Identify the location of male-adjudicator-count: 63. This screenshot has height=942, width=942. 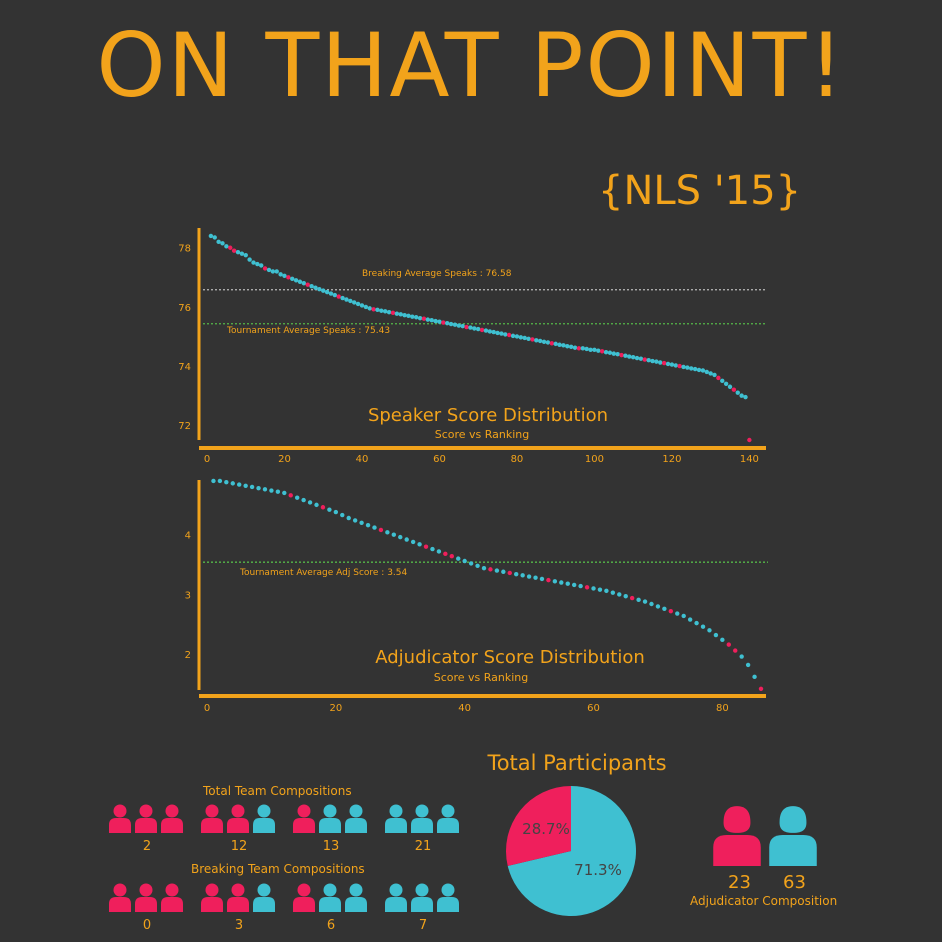
(794, 882).